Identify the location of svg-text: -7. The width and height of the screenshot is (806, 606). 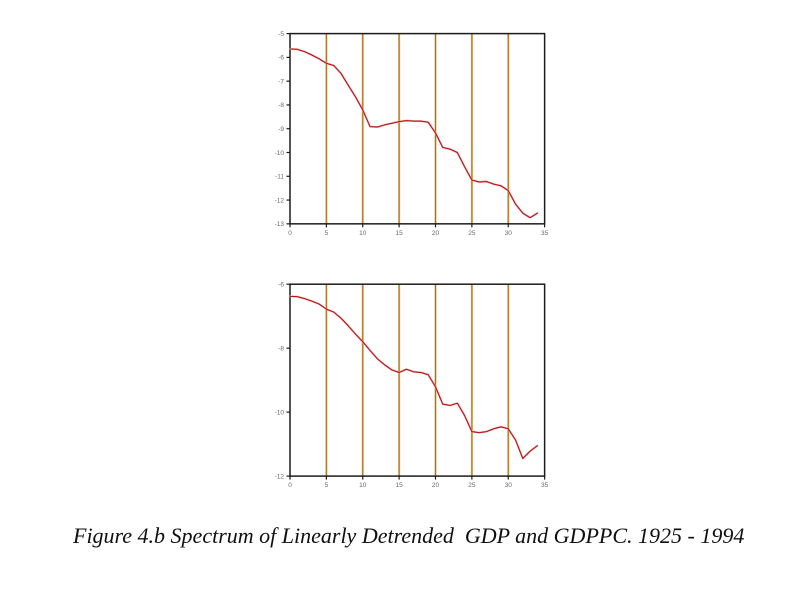
(281, 81).